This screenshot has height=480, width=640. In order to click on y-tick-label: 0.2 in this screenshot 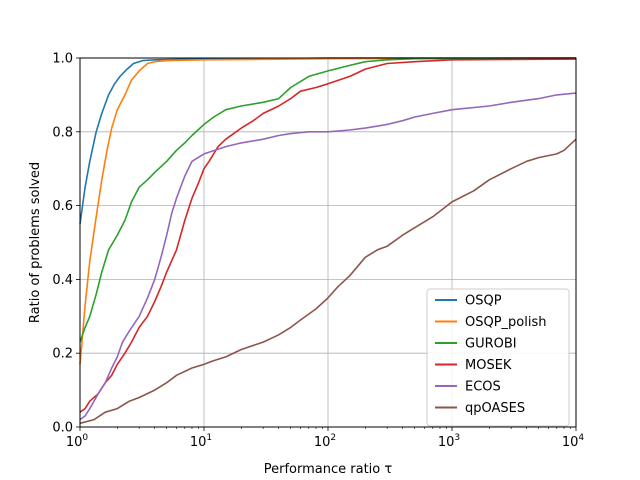, I will do `click(62, 354)`.